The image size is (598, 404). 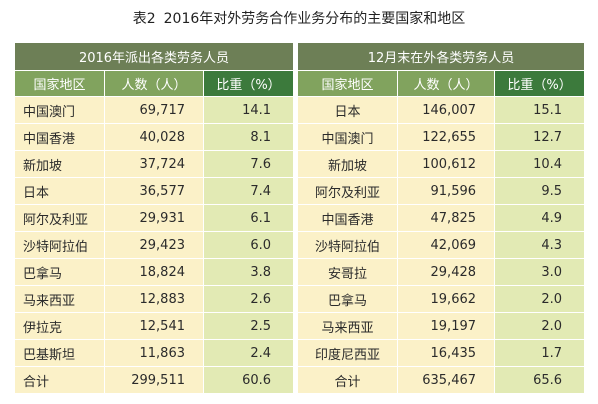 What do you see at coordinates (446, 110) in the screenshot?
I see `right-count: 146,007` at bounding box center [446, 110].